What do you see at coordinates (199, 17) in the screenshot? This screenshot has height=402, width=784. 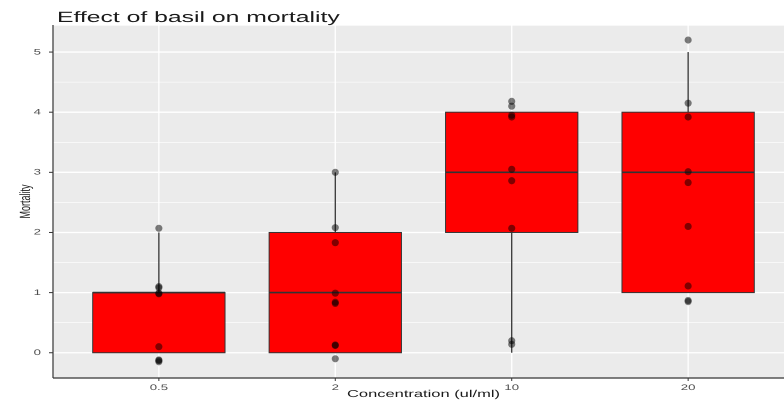 I see `chart-title: Effect of basil on mortality` at bounding box center [199, 17].